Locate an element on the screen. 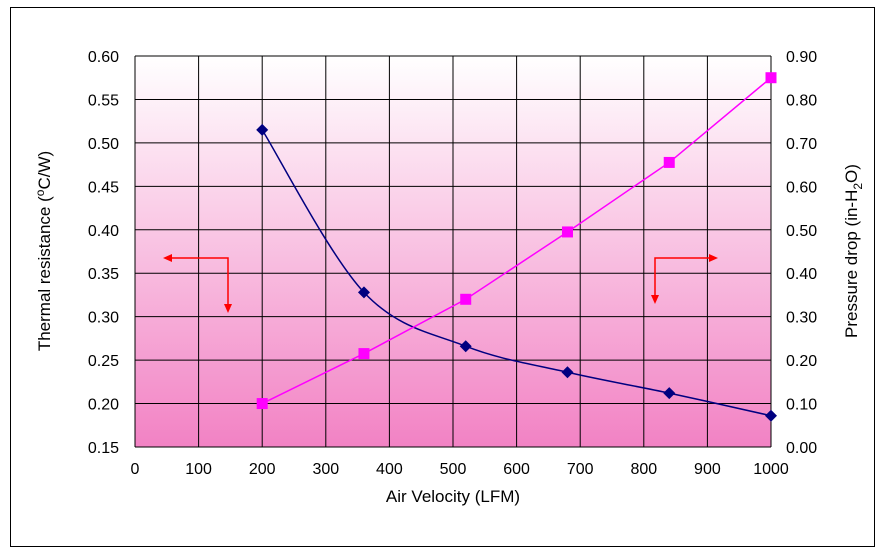 The image size is (886, 556). y-right-tick-label: 0.90 is located at coordinates (801, 57).